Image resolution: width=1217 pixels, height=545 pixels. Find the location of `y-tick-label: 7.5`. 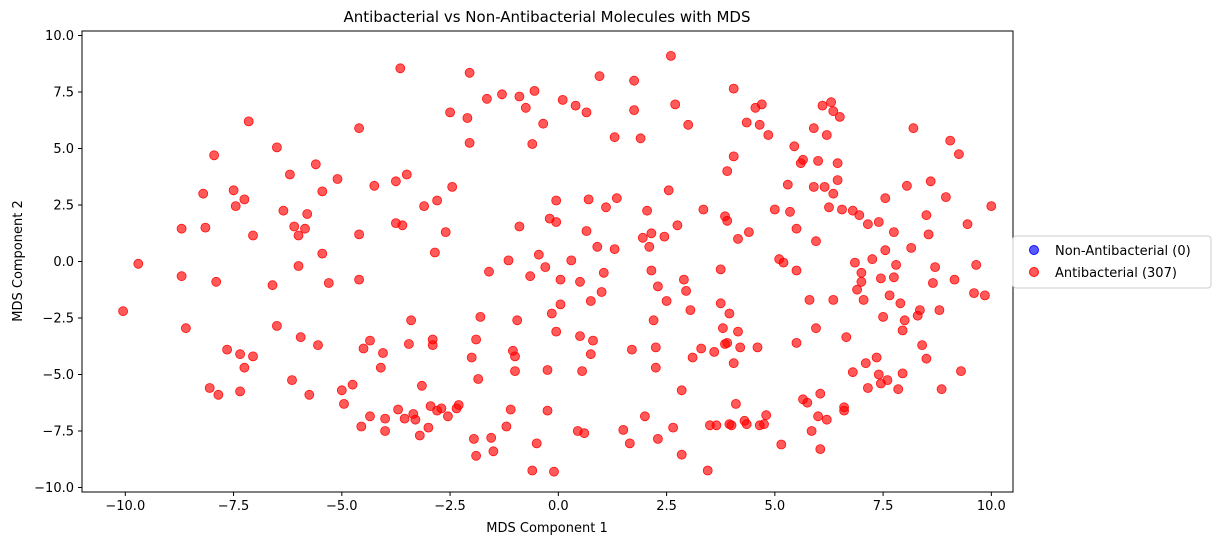

y-tick-label: 7.5 is located at coordinates (63, 93).